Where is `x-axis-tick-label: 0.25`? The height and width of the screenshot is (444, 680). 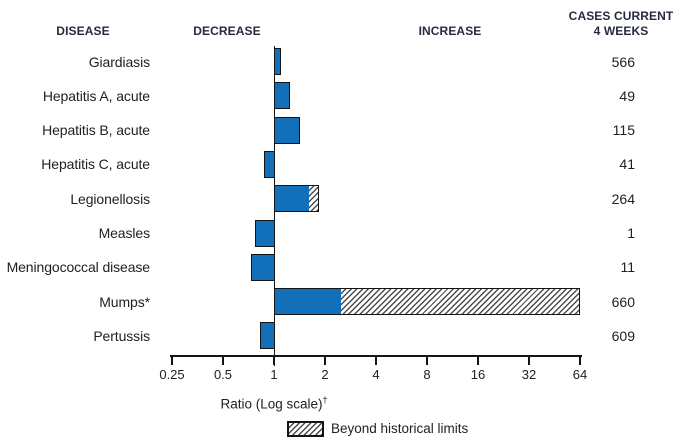
x-axis-tick-label: 0.25 is located at coordinates (172, 374).